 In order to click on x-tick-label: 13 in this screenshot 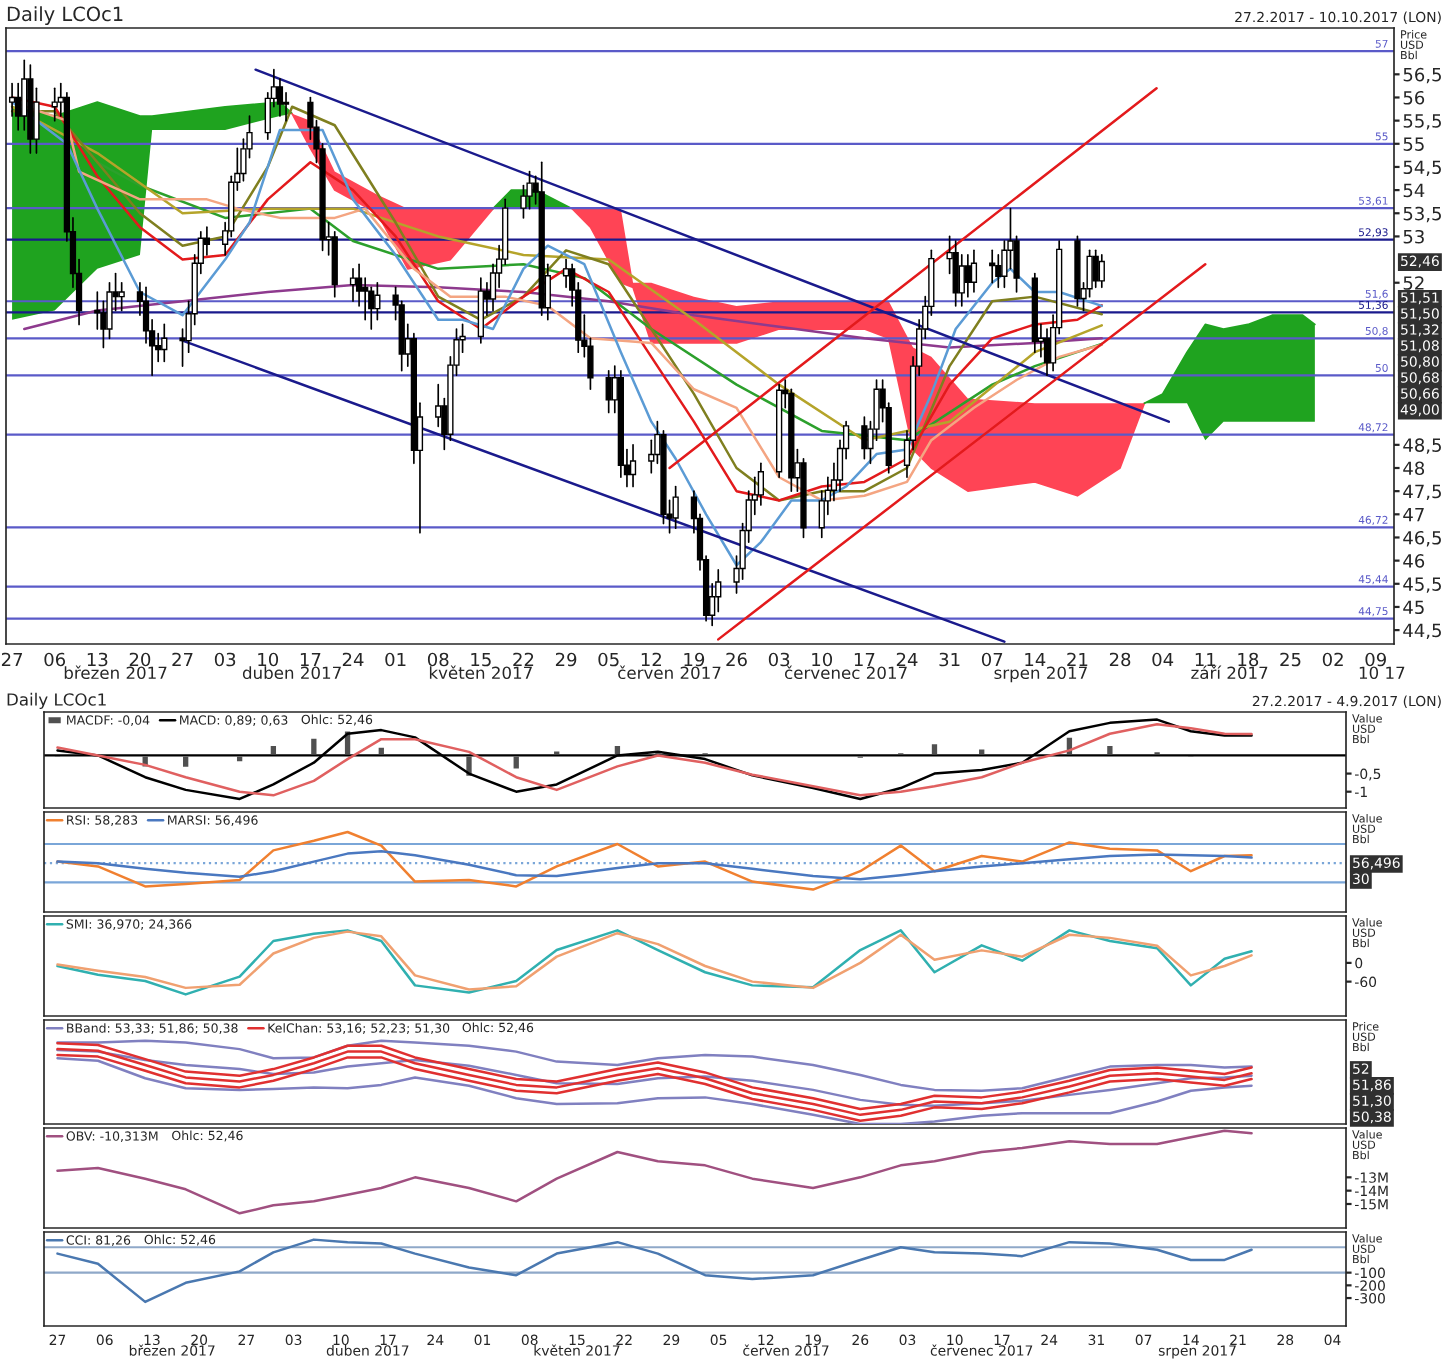, I will do `click(97, 659)`.